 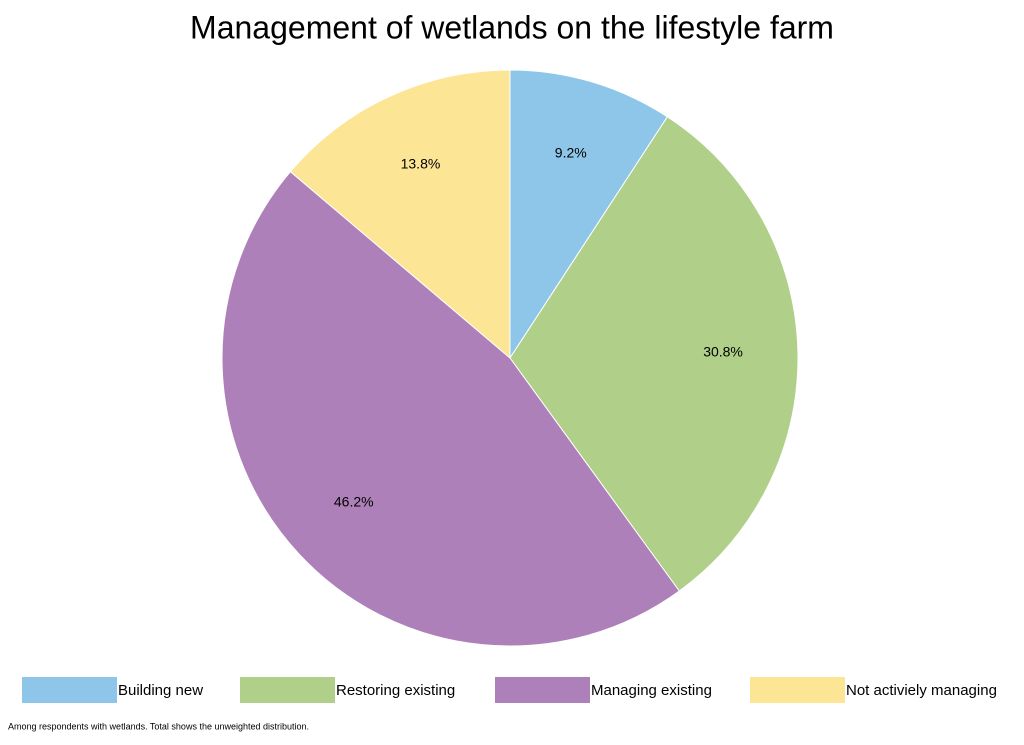 What do you see at coordinates (651, 690) in the screenshot?
I see `legend-label: Managing existing` at bounding box center [651, 690].